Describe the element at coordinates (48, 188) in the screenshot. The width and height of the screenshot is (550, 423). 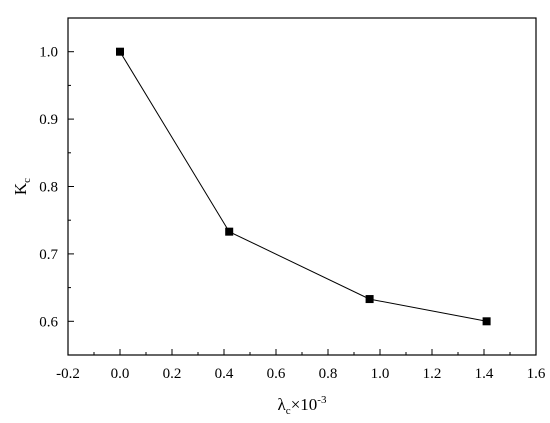
I see `y-tick-label: 0.8` at that location.